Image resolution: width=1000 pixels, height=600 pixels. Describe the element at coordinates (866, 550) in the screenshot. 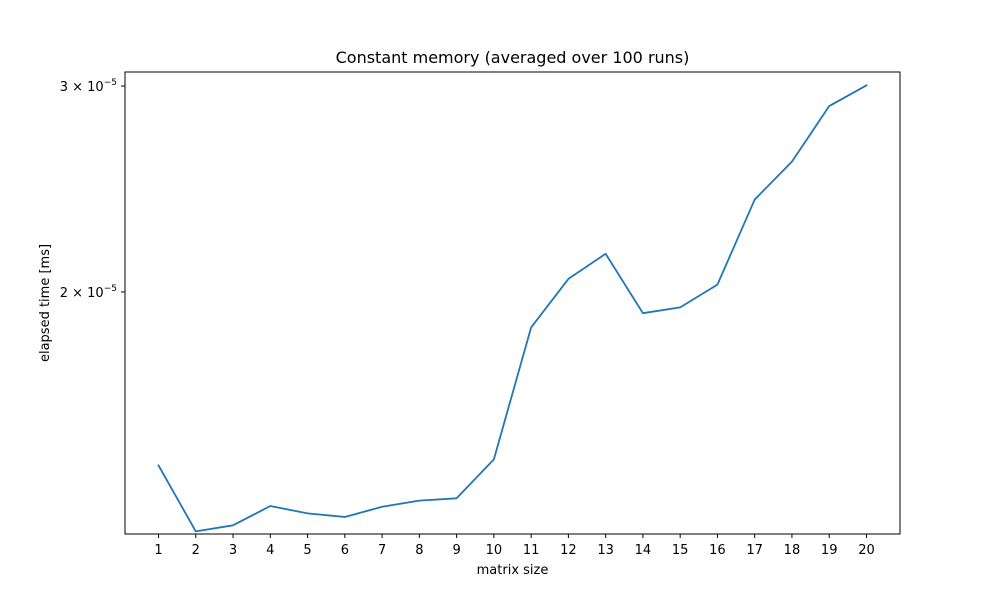

I see `x-tick-label: 20` at that location.